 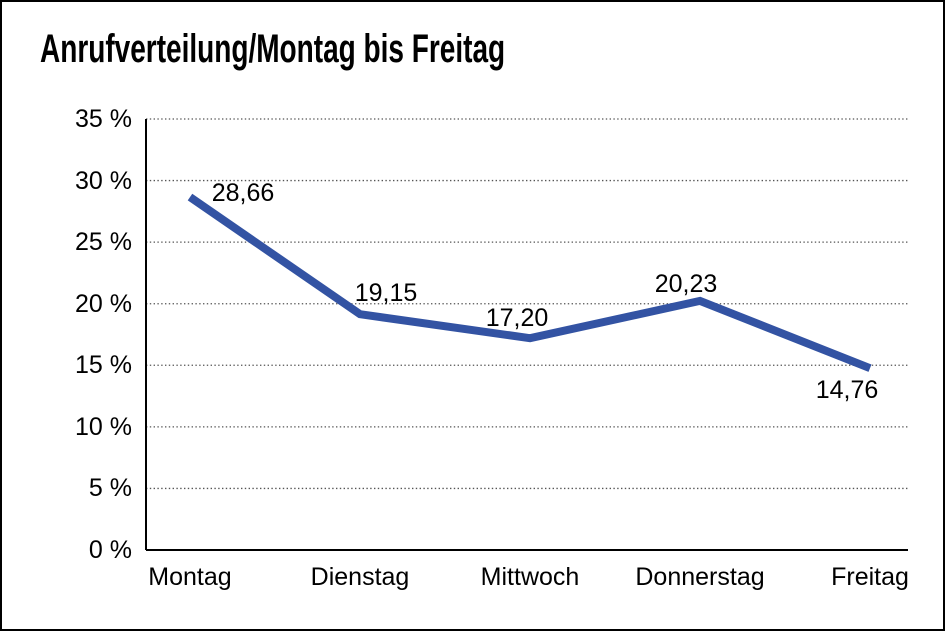 What do you see at coordinates (530, 577) in the screenshot?
I see `x-axis-category-label: Mittwoch` at bounding box center [530, 577].